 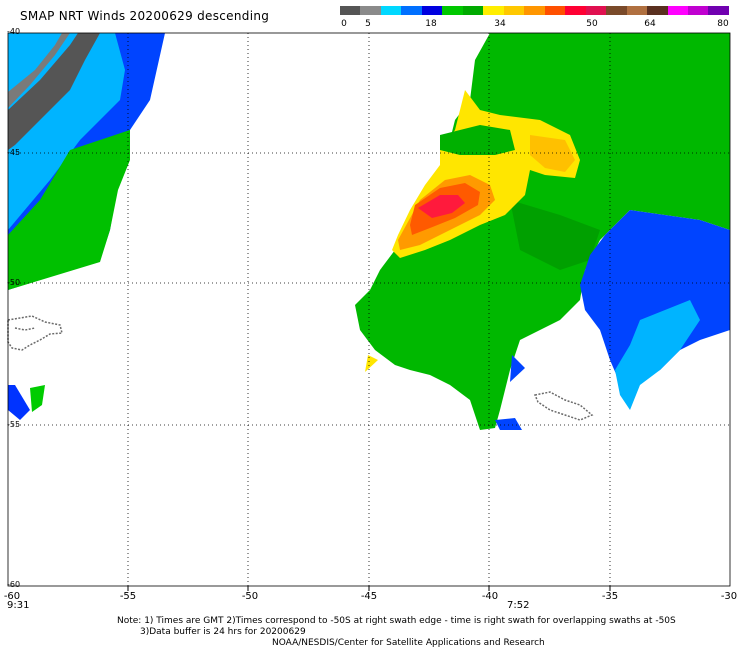 What do you see at coordinates (14, 584) in the screenshot?
I see `y-tick-label: -60` at bounding box center [14, 584].